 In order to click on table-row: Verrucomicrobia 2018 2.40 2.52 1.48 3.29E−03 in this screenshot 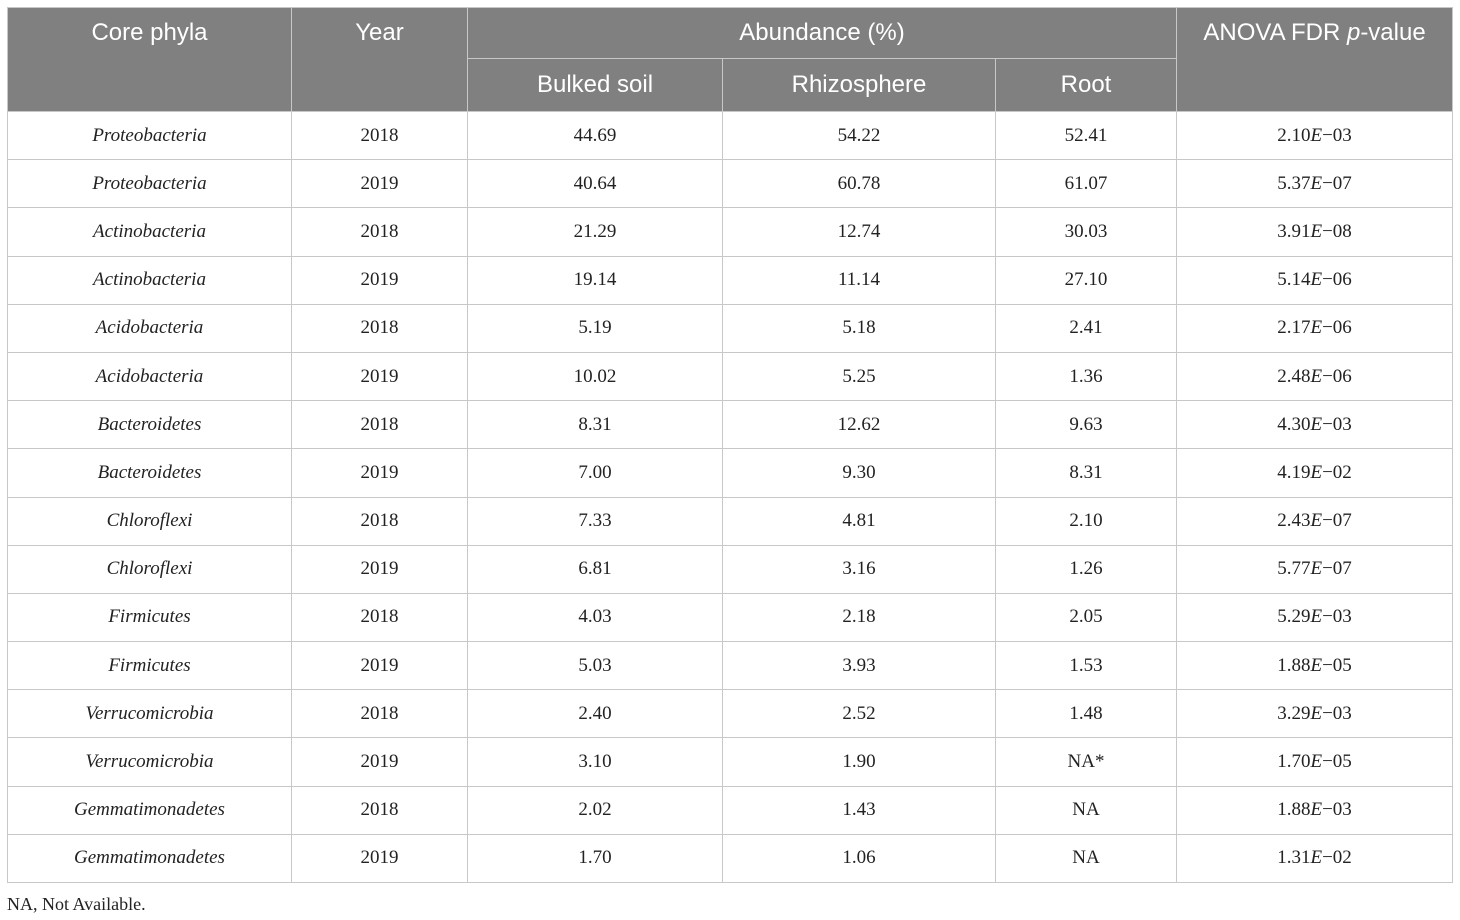, I will do `click(730, 714)`.